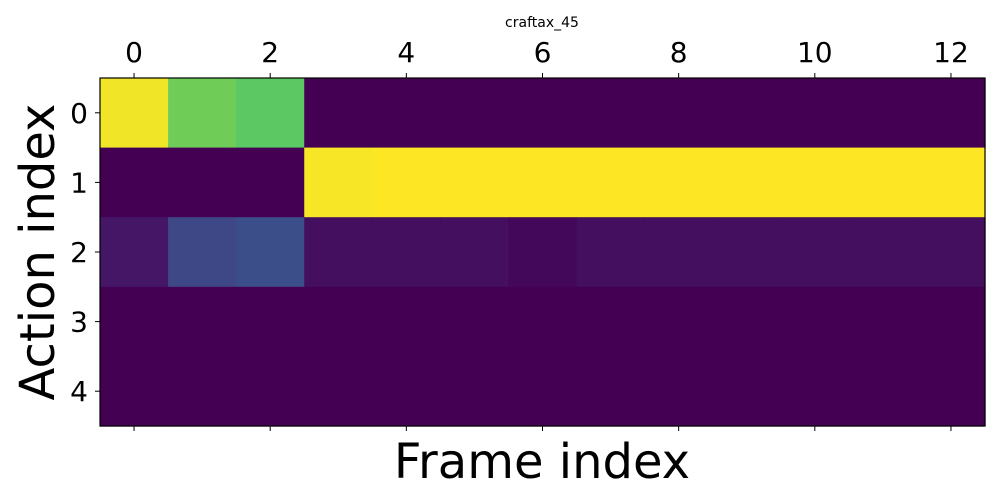  I want to click on x-tick-label: 12, so click(951, 52).